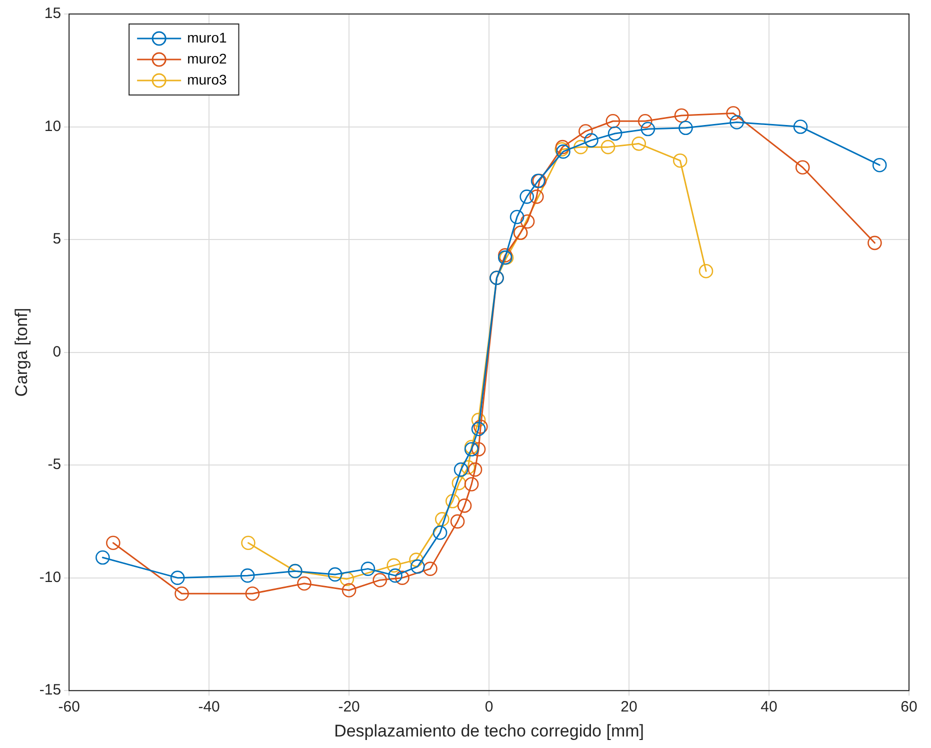  What do you see at coordinates (207, 37) in the screenshot?
I see `legend-label: muro1` at bounding box center [207, 37].